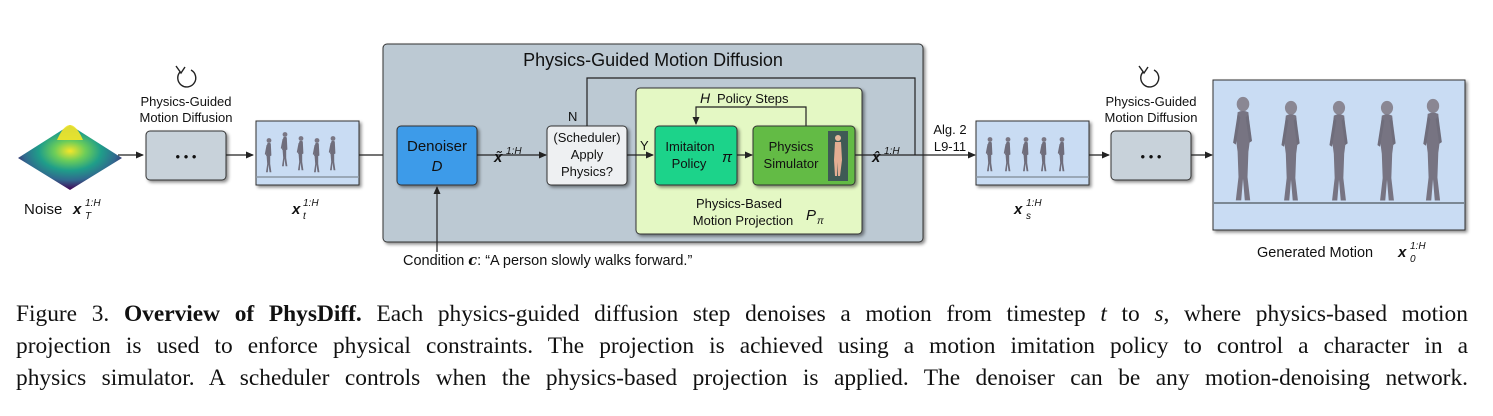 The width and height of the screenshot is (1493, 416). I want to click on projection-line1: Physics-Based, so click(739, 203).